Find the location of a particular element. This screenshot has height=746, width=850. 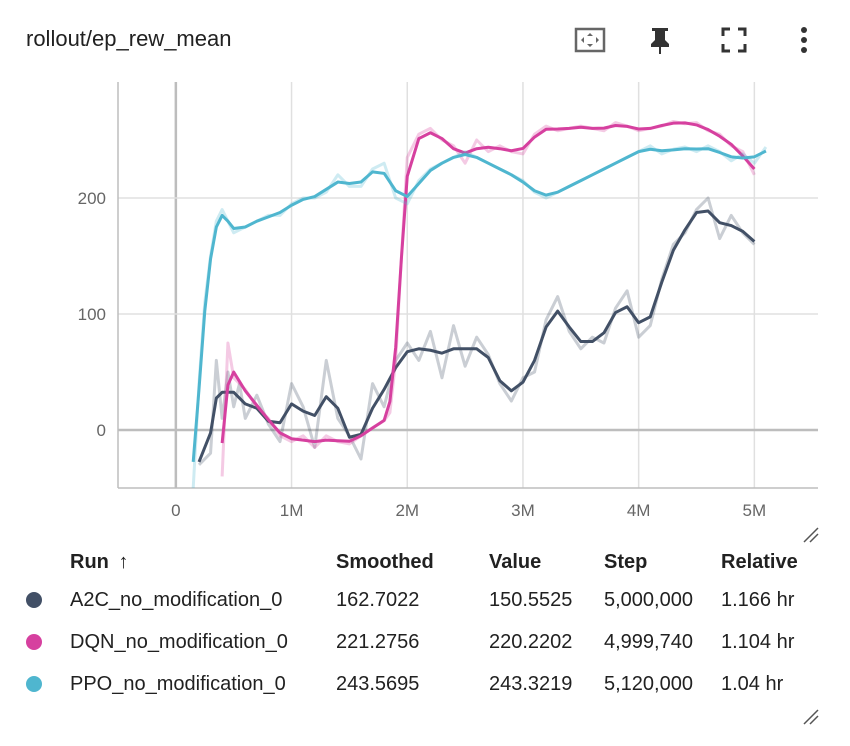

fullscreen-button is located at coordinates (734, 40).